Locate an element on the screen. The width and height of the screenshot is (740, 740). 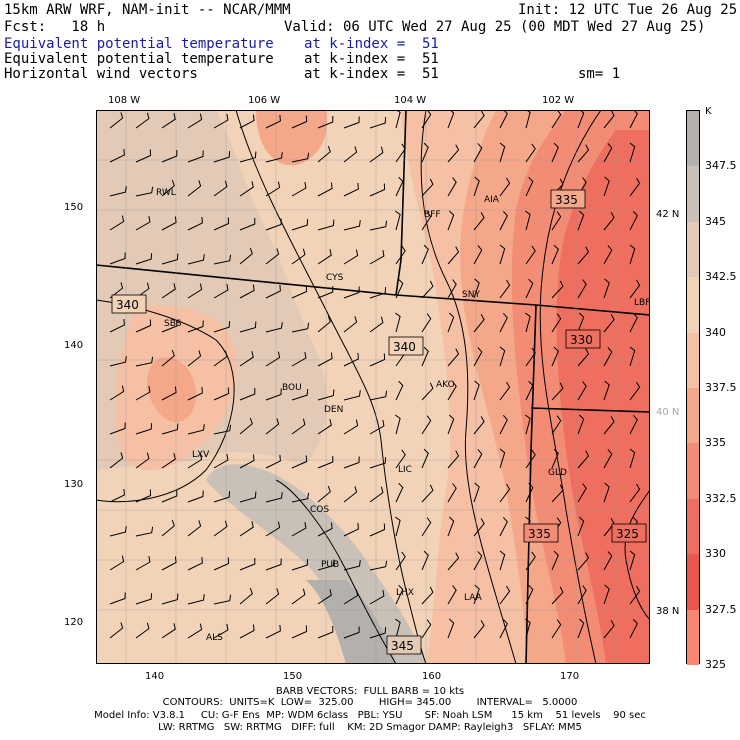
station-label: DEN is located at coordinates (333, 410).